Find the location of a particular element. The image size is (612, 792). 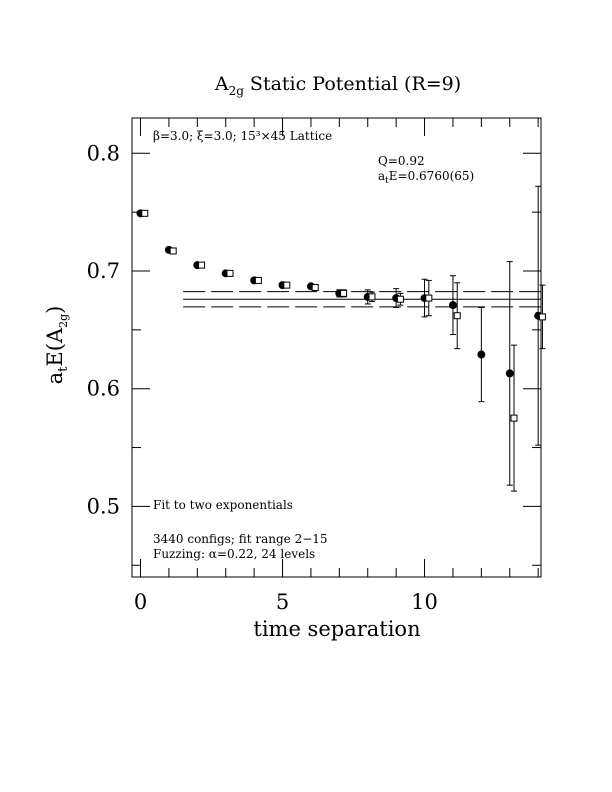

y-axis-label: atE(A2g) is located at coordinates (57, 345).